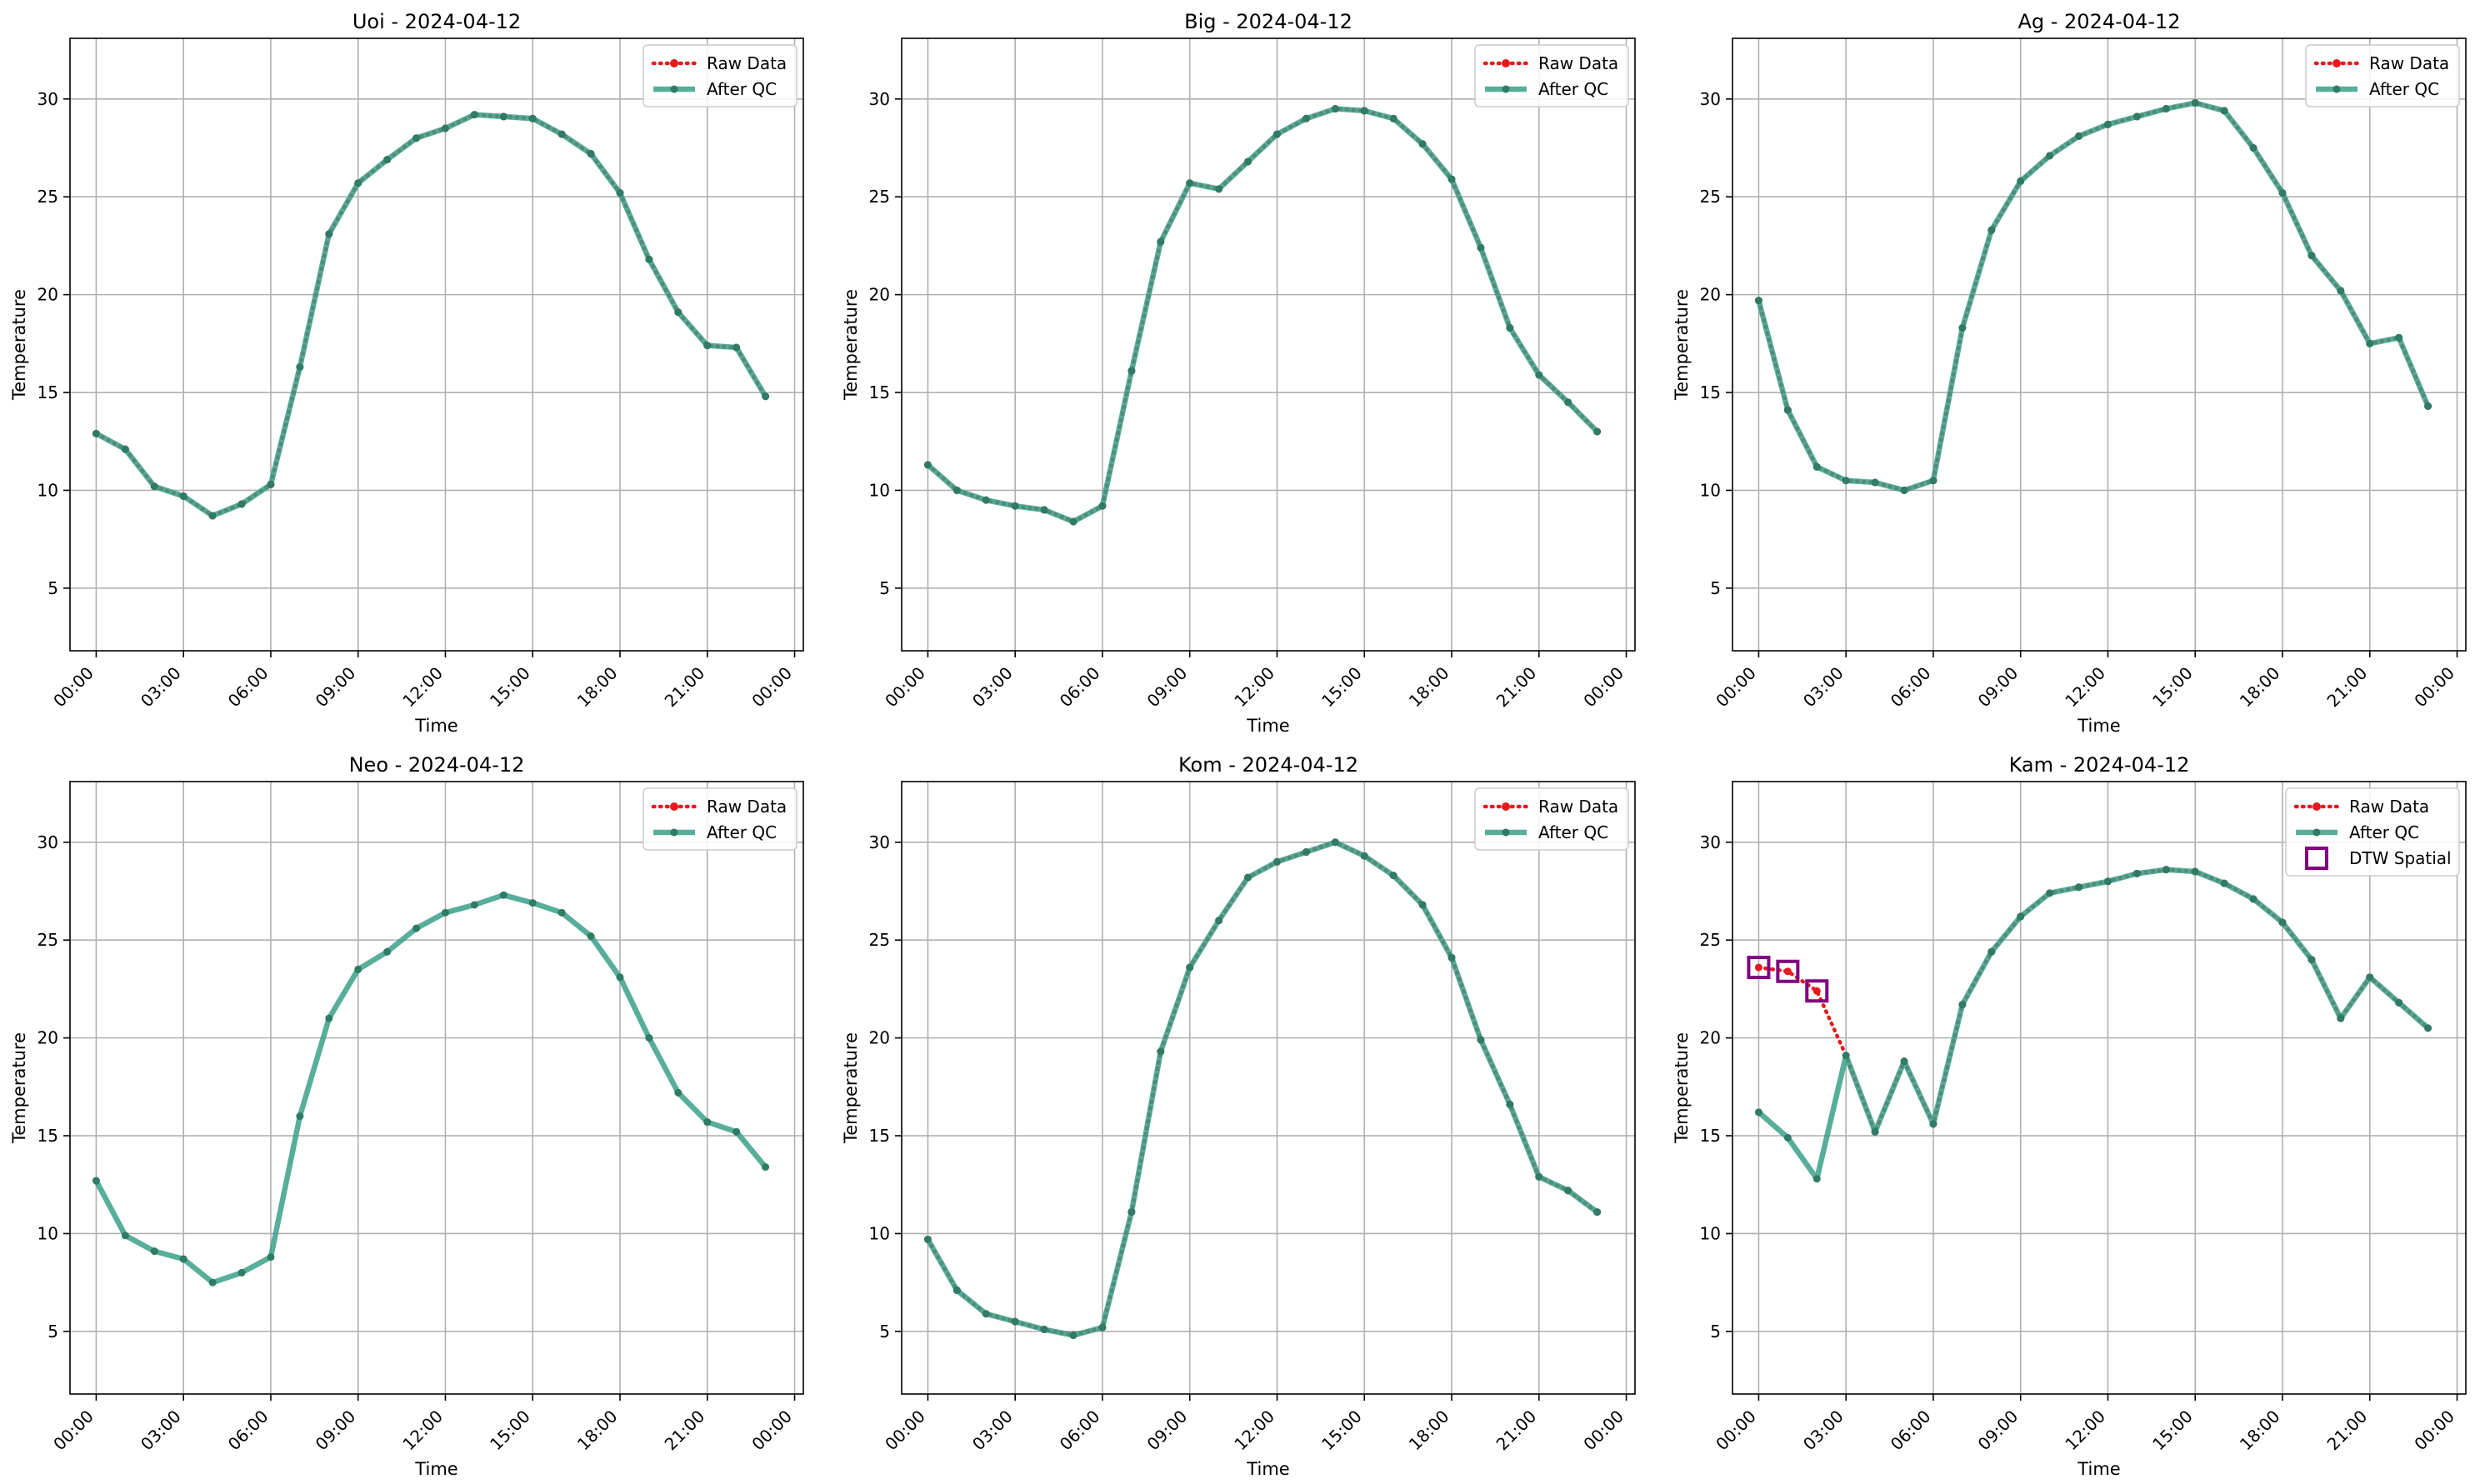 The width and height of the screenshot is (2485, 1484). I want to click on x-tick-label: 18:00, so click(1429, 1431).